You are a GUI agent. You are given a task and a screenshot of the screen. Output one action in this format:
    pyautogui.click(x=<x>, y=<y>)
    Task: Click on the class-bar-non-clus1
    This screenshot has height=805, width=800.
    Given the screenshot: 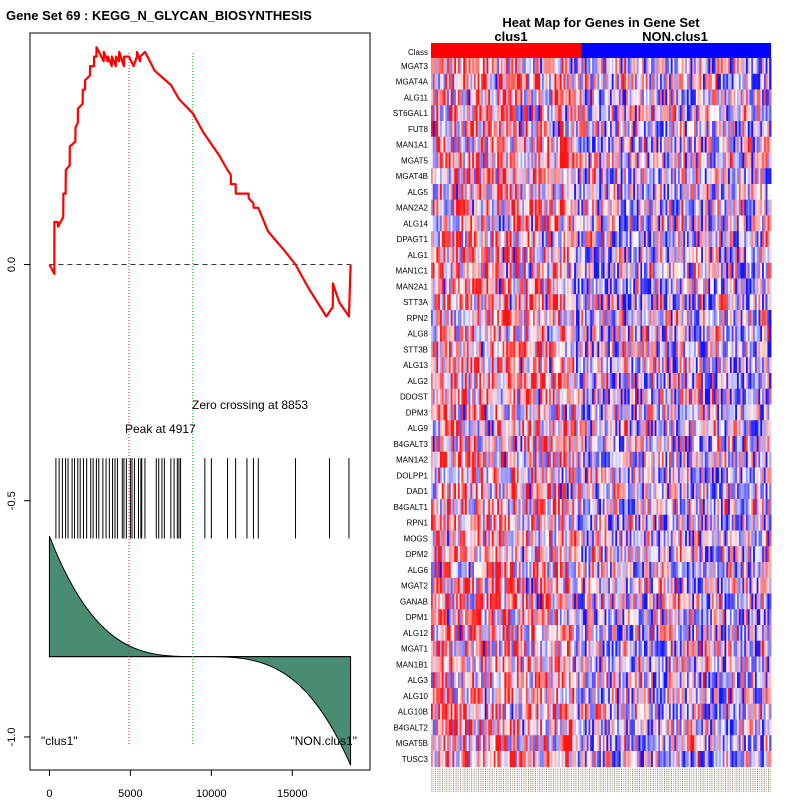 What is the action you would take?
    pyautogui.click(x=676, y=50)
    